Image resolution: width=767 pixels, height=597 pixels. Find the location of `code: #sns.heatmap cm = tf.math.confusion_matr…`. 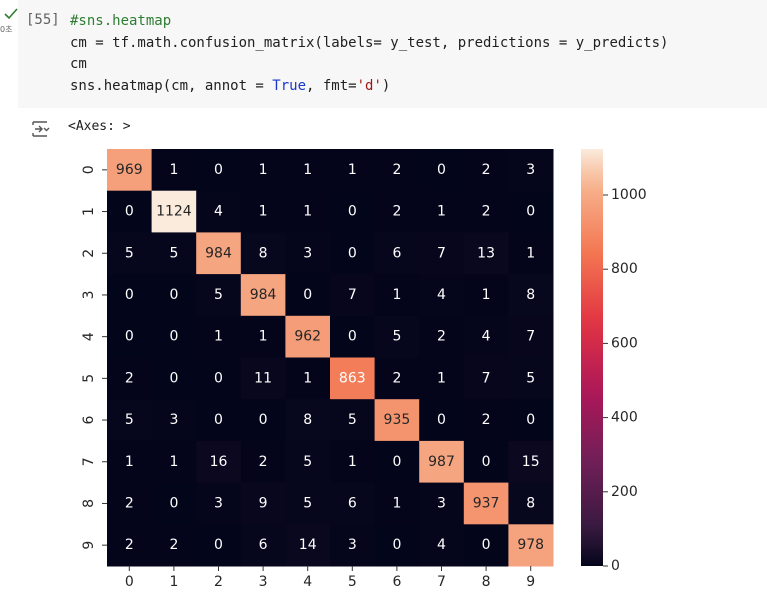

code: #sns.heatmap cm = tf.math.confusion_matr… is located at coordinates (369, 54).